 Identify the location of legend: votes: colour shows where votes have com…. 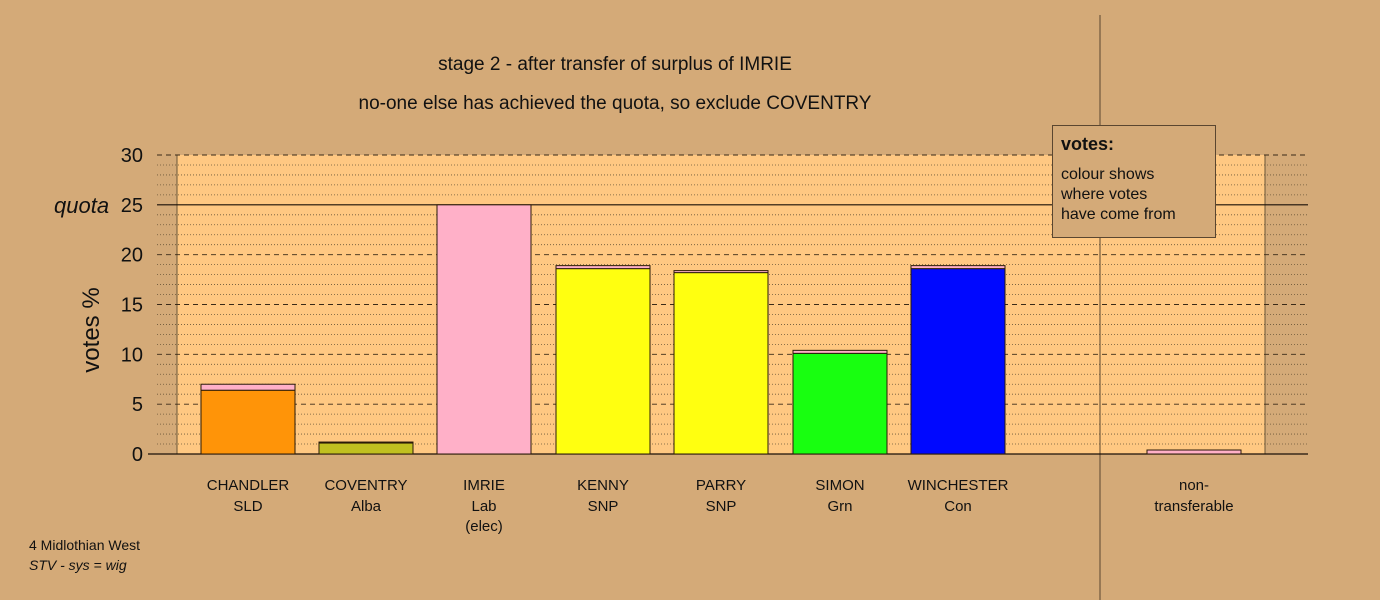
(1134, 181).